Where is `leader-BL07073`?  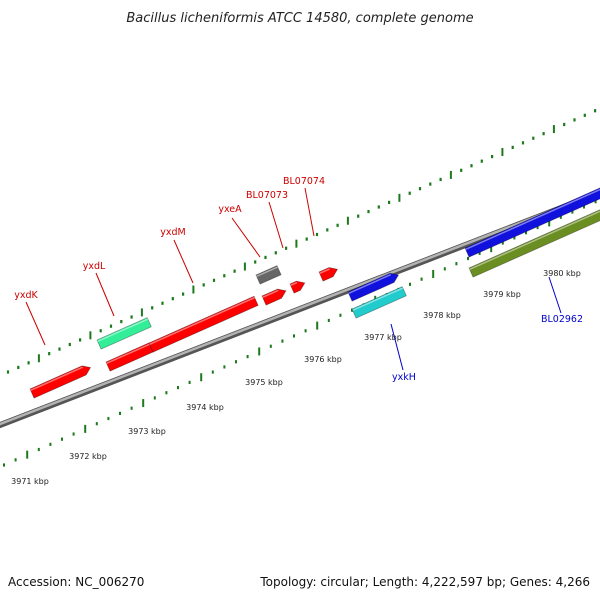
leader-BL07073 is located at coordinates (276, 225).